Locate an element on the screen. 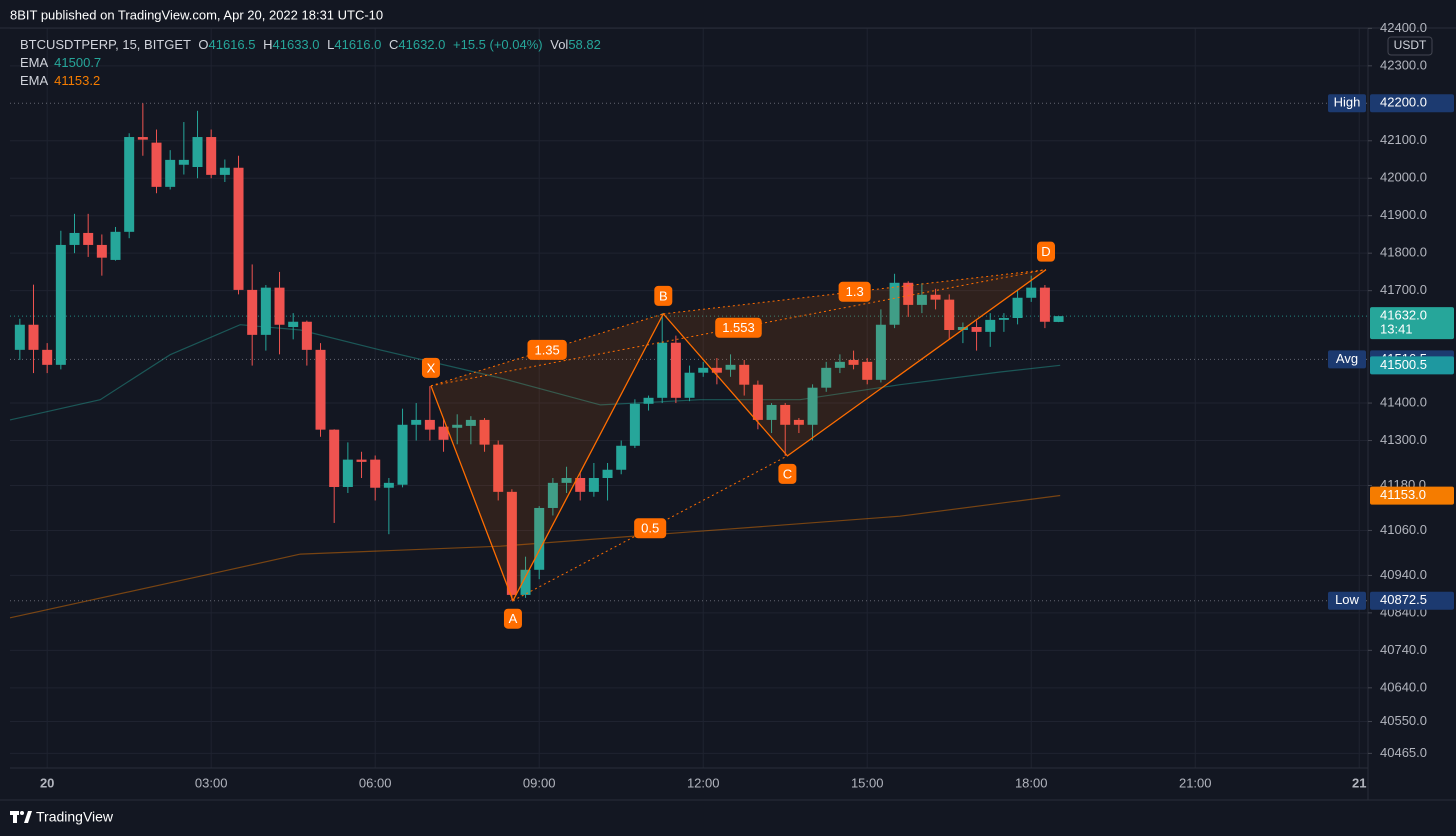  pattern-ratio: 1.3 is located at coordinates (855, 291).